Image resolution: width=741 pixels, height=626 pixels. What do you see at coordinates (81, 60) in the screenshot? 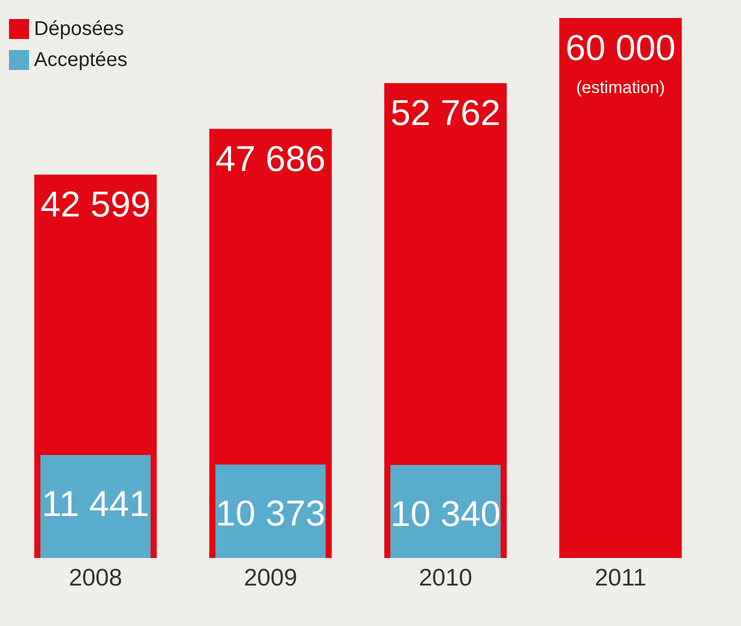
I see `legend-label: Acceptées` at bounding box center [81, 60].